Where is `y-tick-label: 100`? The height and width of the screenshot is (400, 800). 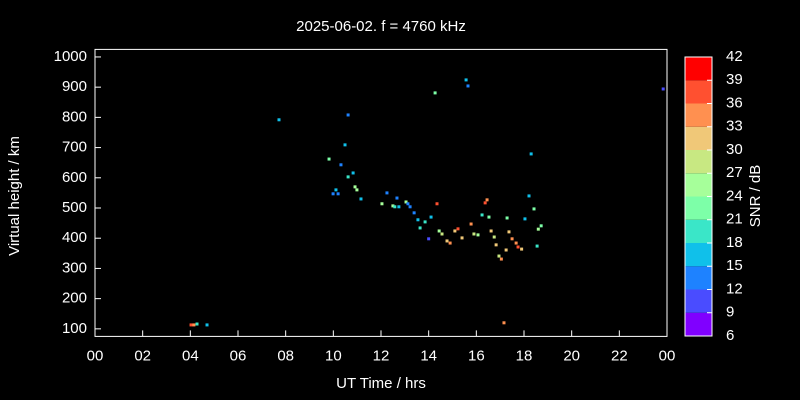
y-tick-label: 100 is located at coordinates (74, 328).